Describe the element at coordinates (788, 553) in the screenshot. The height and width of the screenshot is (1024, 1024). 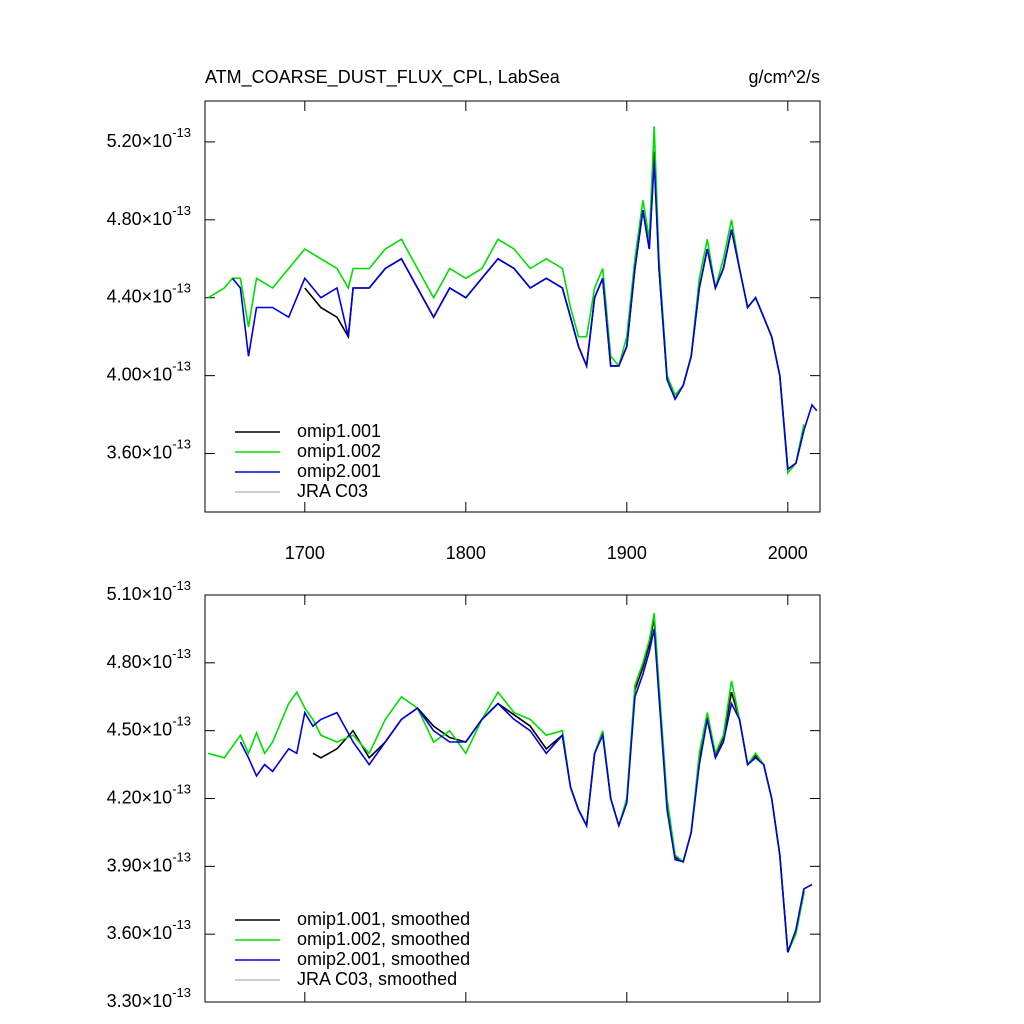
I see `x-tick-label: 2000` at that location.